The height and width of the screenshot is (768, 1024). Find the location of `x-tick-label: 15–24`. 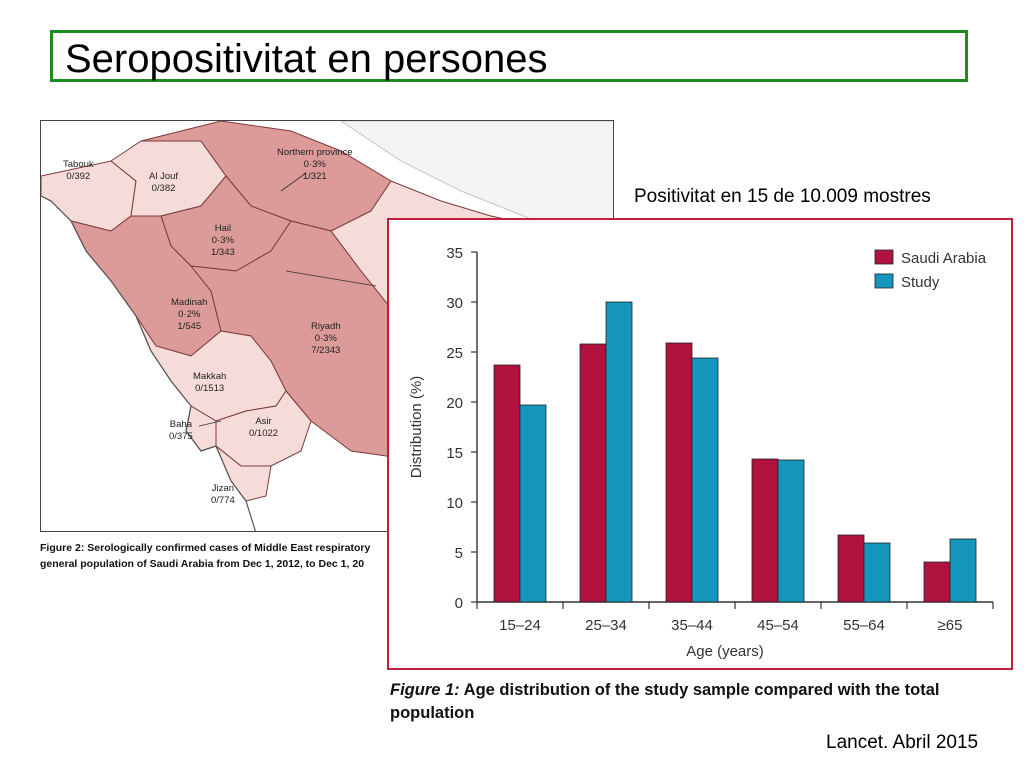

x-tick-label: 15–24 is located at coordinates (520, 625).